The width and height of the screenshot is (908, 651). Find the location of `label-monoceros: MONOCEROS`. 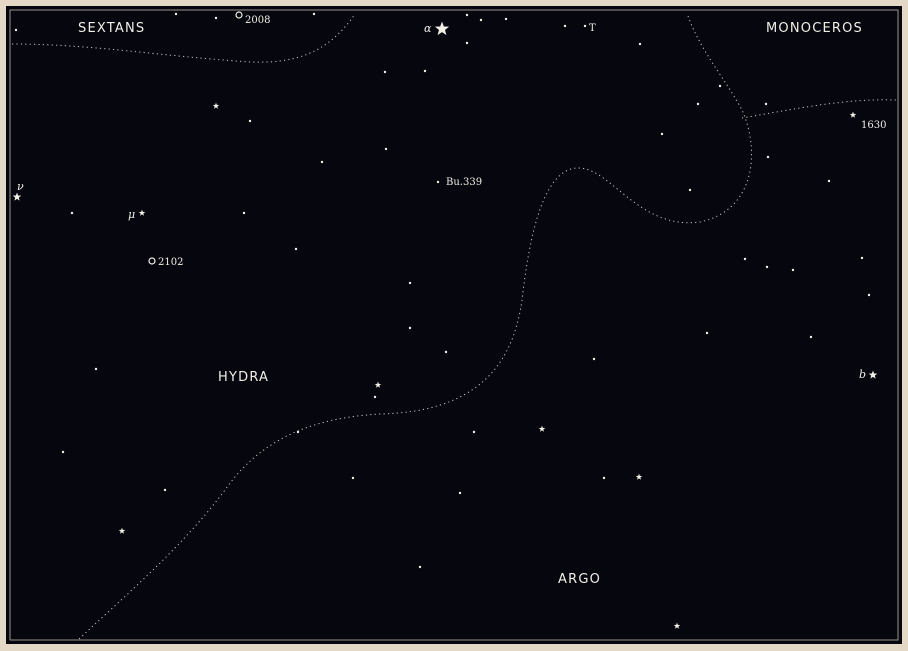

label-monoceros: MONOCEROS is located at coordinates (814, 28).